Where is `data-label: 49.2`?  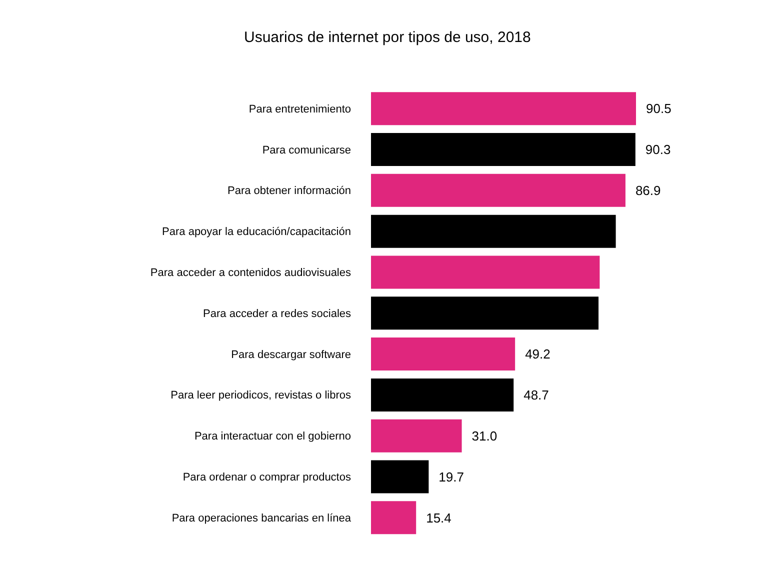 data-label: 49.2 is located at coordinates (537, 354).